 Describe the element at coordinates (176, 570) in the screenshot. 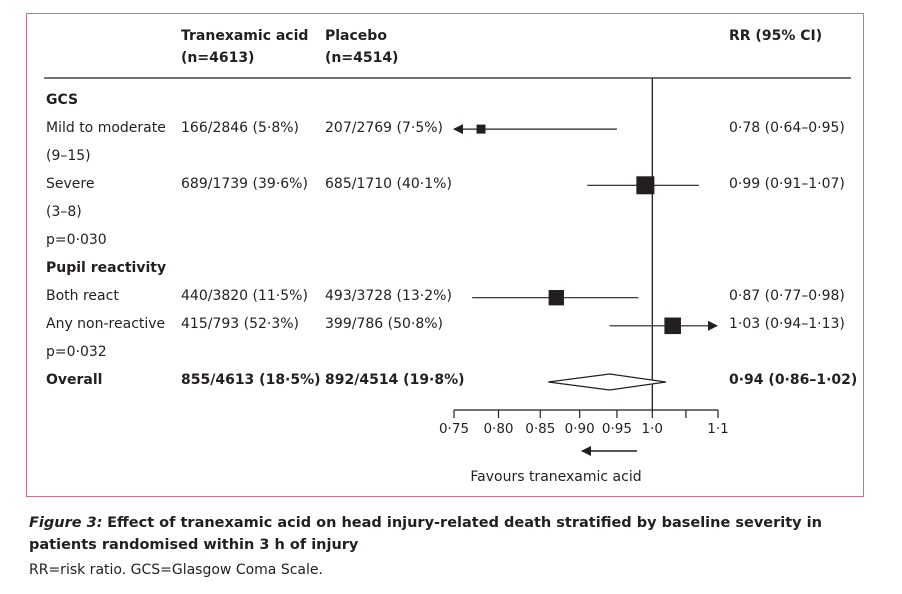

I see `figure-footnote: RR=risk ratio. GCS=Glasgow Coma Scale.` at that location.